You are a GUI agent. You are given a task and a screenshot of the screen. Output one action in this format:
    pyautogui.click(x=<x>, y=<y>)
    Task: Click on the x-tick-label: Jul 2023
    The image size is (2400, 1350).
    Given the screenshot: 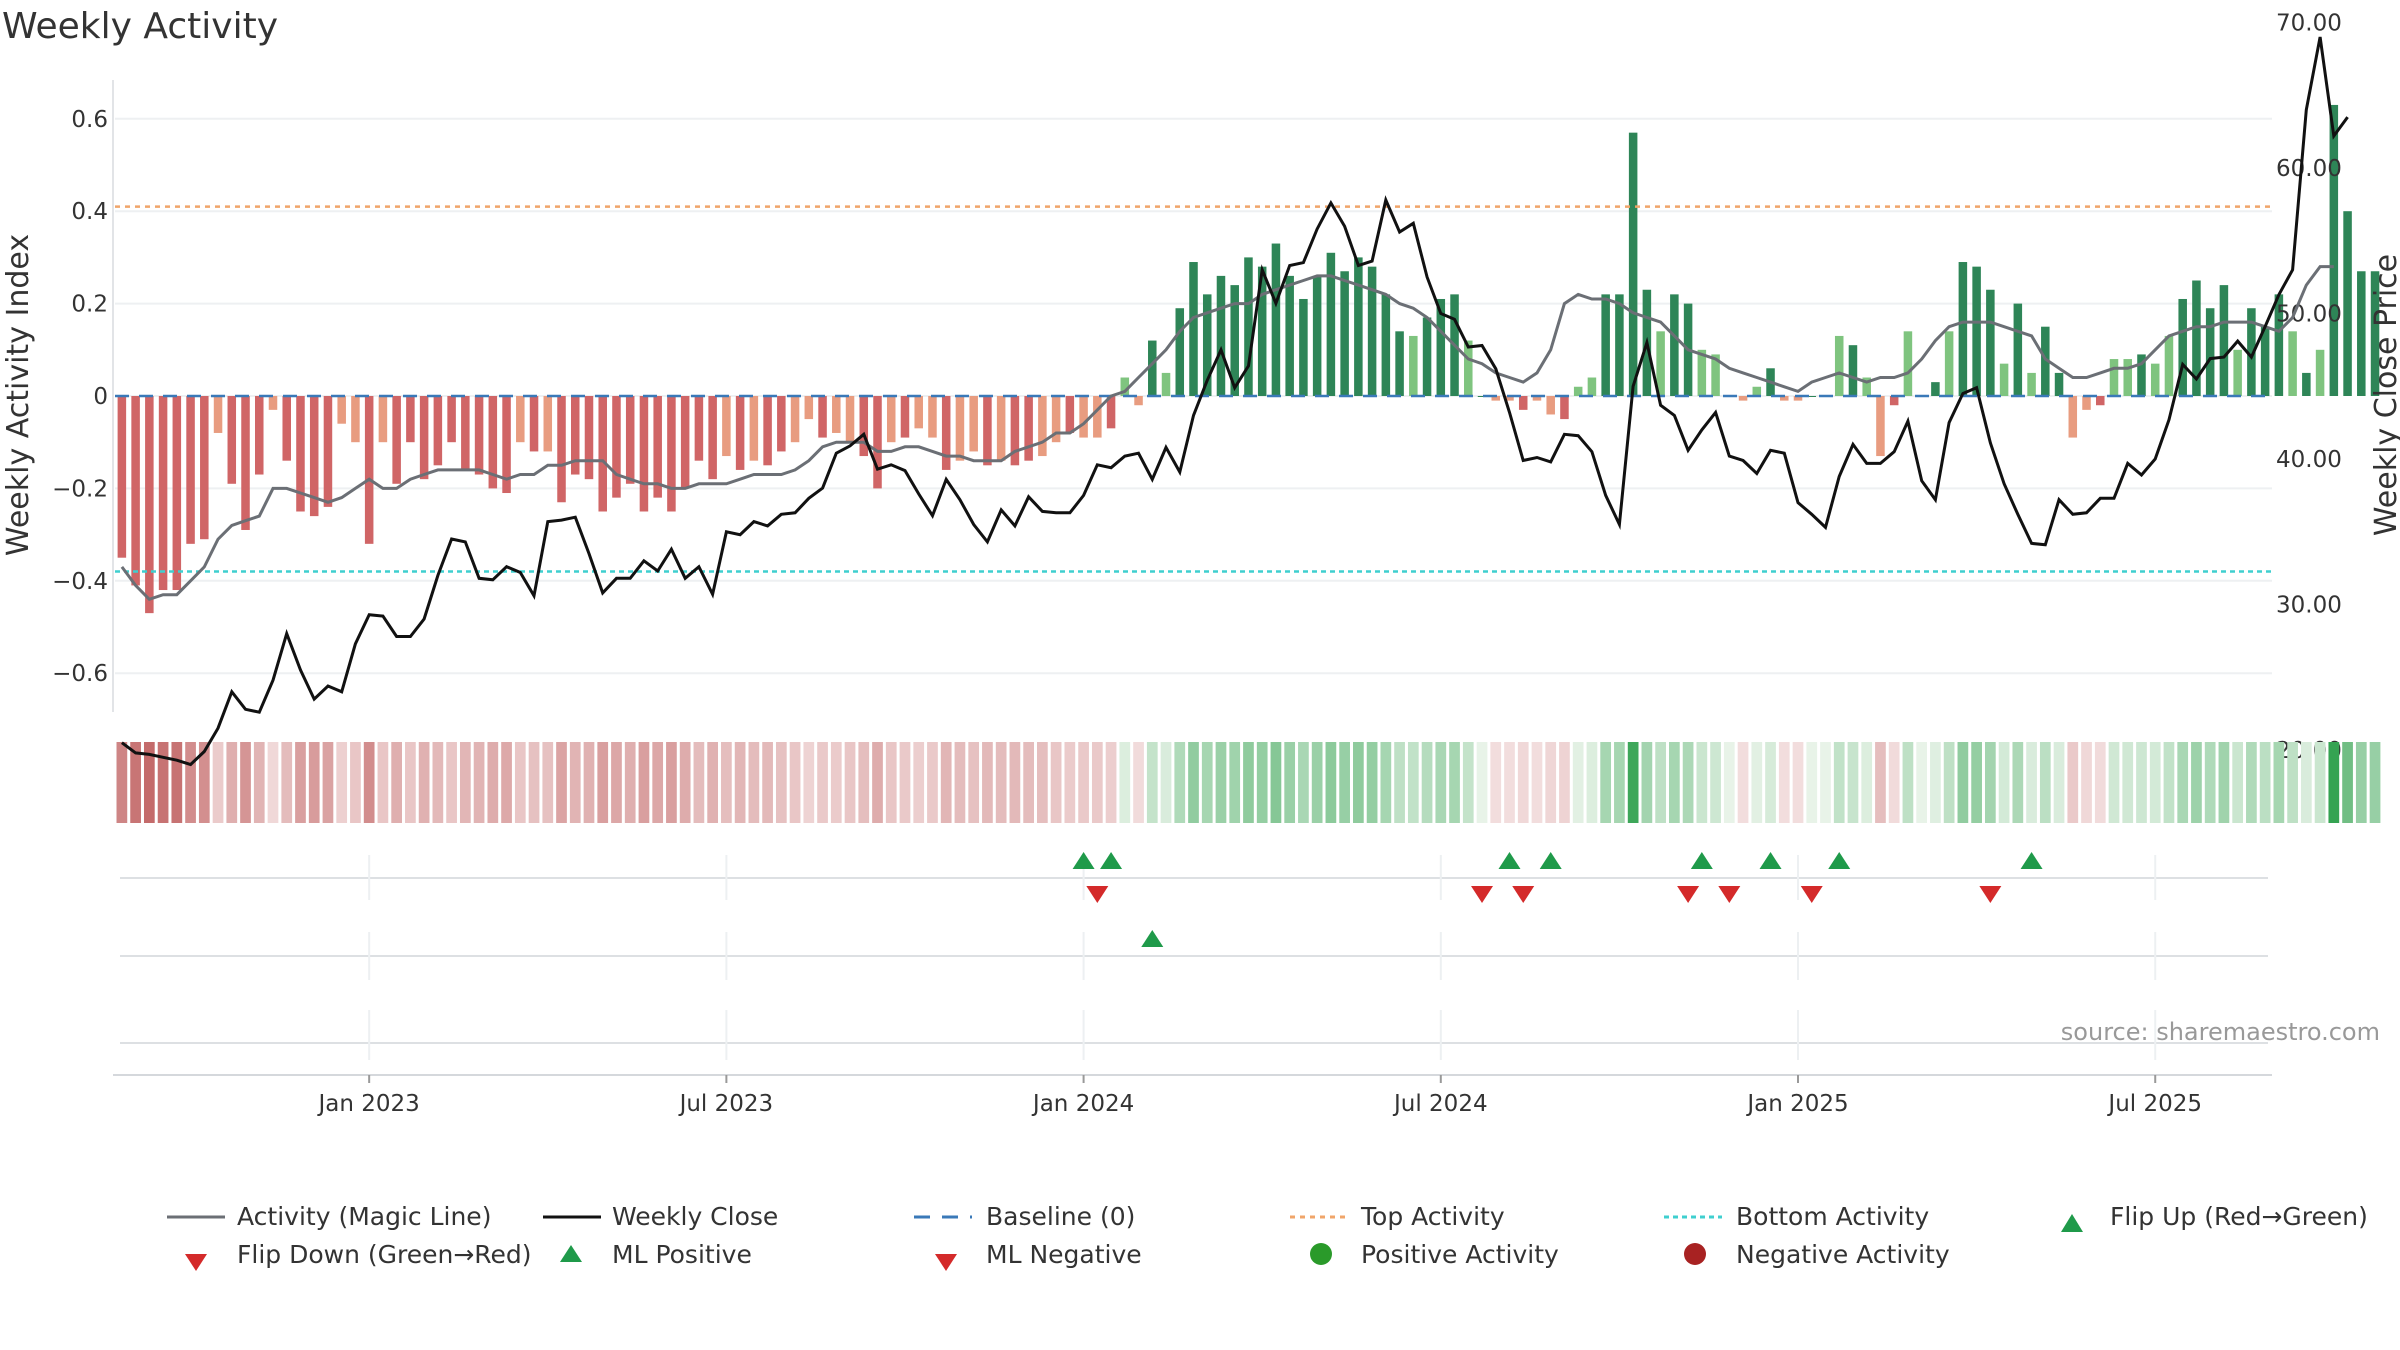 What is the action you would take?
    pyautogui.click(x=726, y=1104)
    